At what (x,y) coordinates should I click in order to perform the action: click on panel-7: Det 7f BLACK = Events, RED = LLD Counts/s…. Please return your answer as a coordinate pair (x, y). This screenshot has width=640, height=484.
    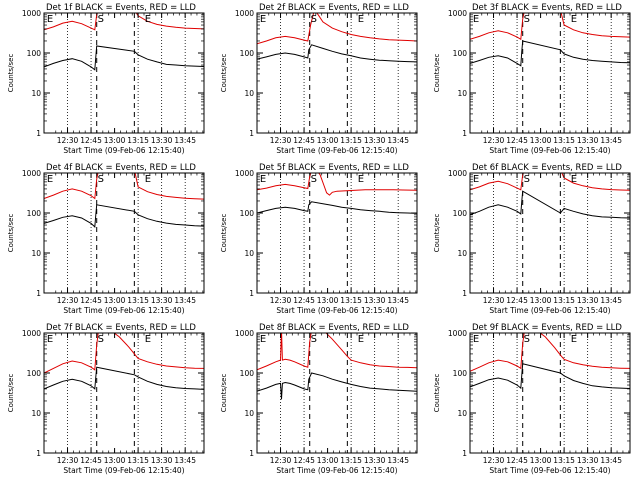
    Looking at the image, I should click on (106, 399).